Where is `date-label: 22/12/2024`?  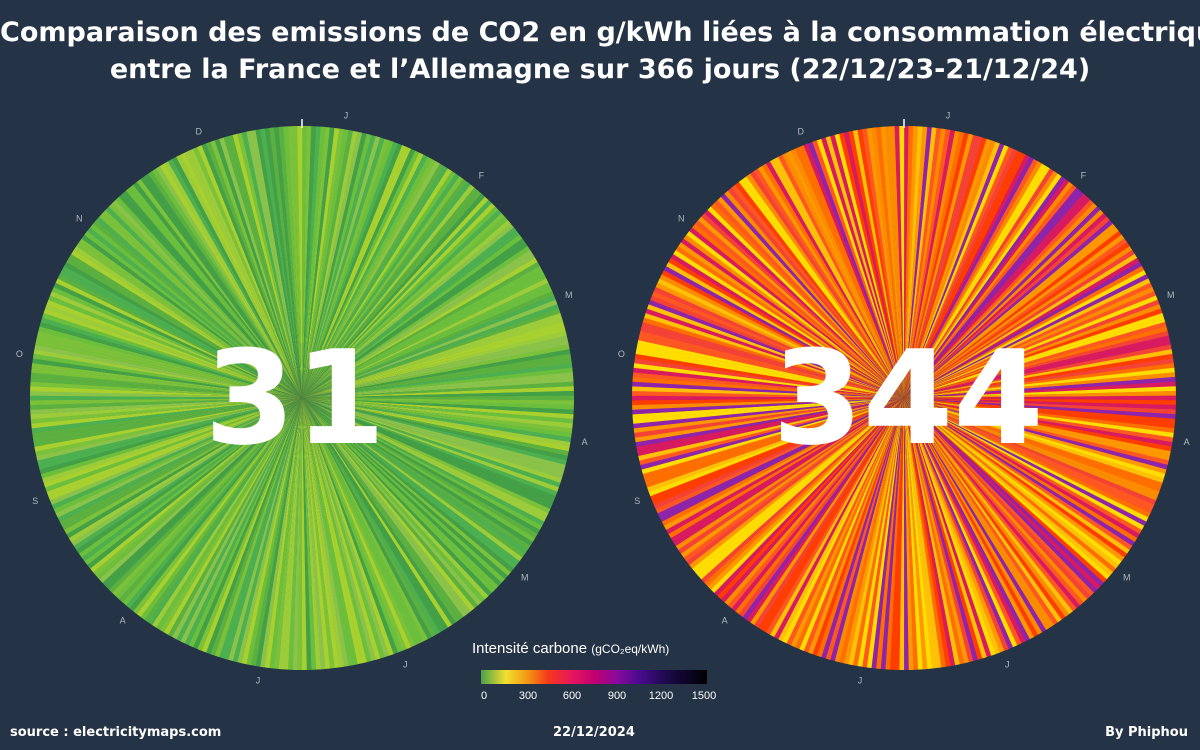
date-label: 22/12/2024 is located at coordinates (594, 732).